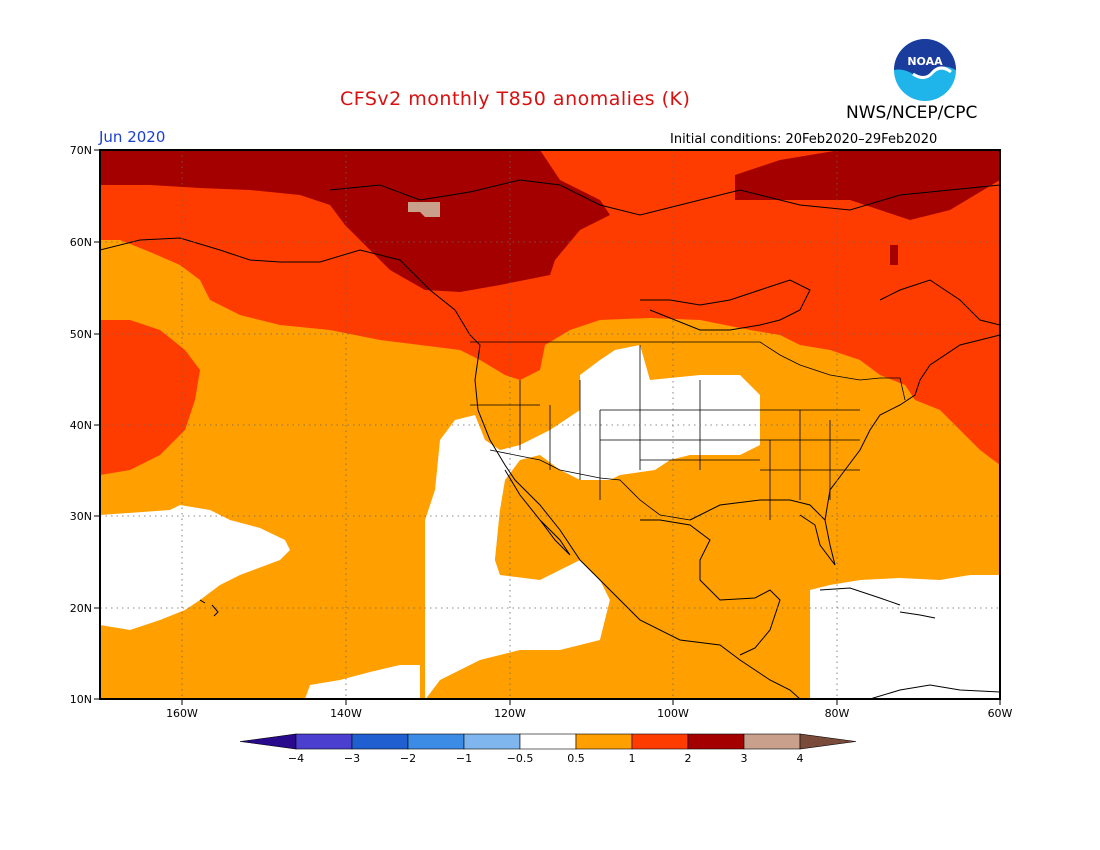 Image resolution: width=1100 pixels, height=850 pixels. I want to click on coastline-south-america, so click(934, 691).